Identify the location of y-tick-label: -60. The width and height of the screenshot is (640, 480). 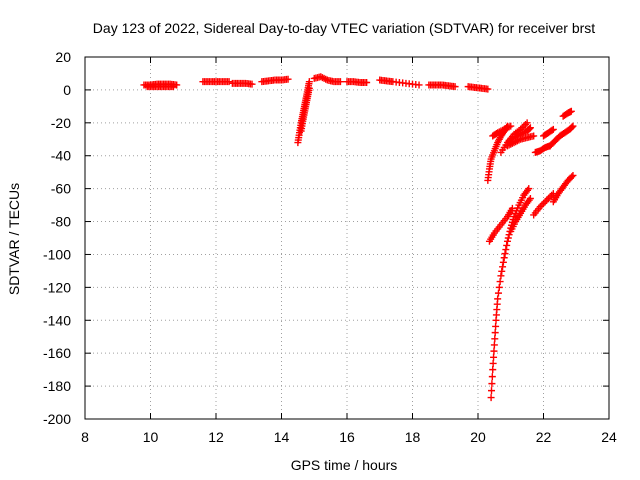
(61, 189).